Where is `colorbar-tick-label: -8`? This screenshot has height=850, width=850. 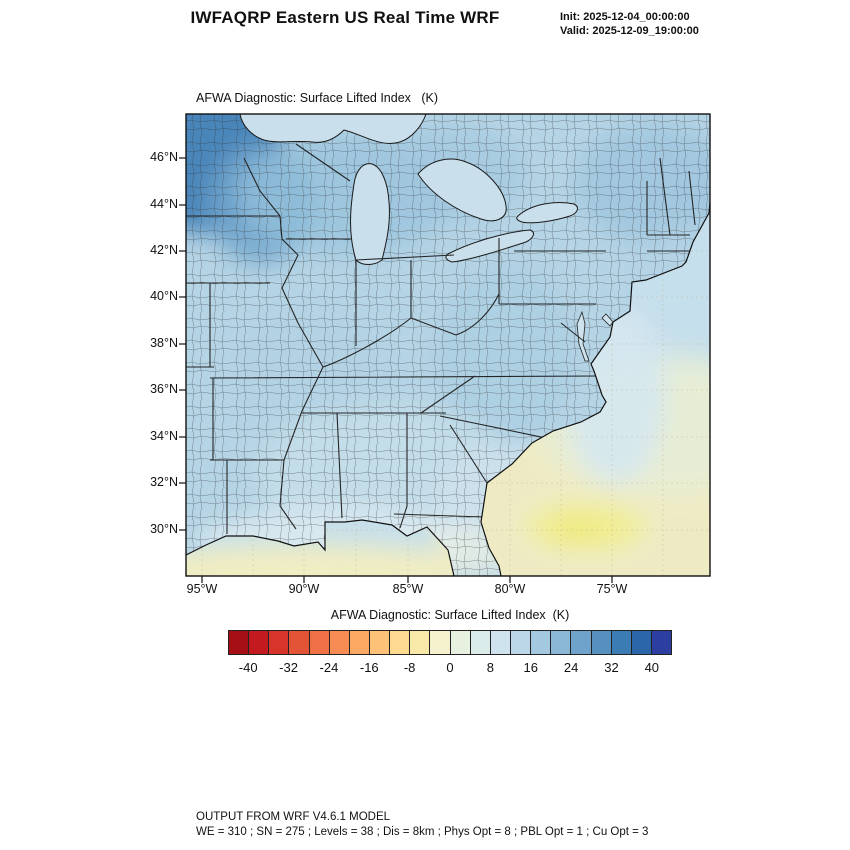
colorbar-tick-label: -8 is located at coordinates (409, 667).